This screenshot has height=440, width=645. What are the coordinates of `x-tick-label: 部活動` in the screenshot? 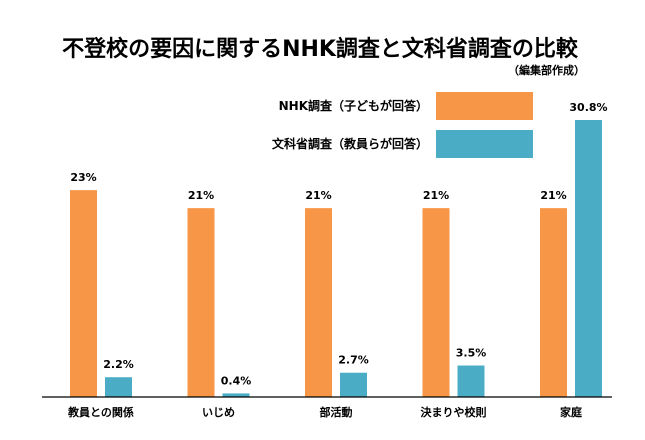 It's located at (336, 412).